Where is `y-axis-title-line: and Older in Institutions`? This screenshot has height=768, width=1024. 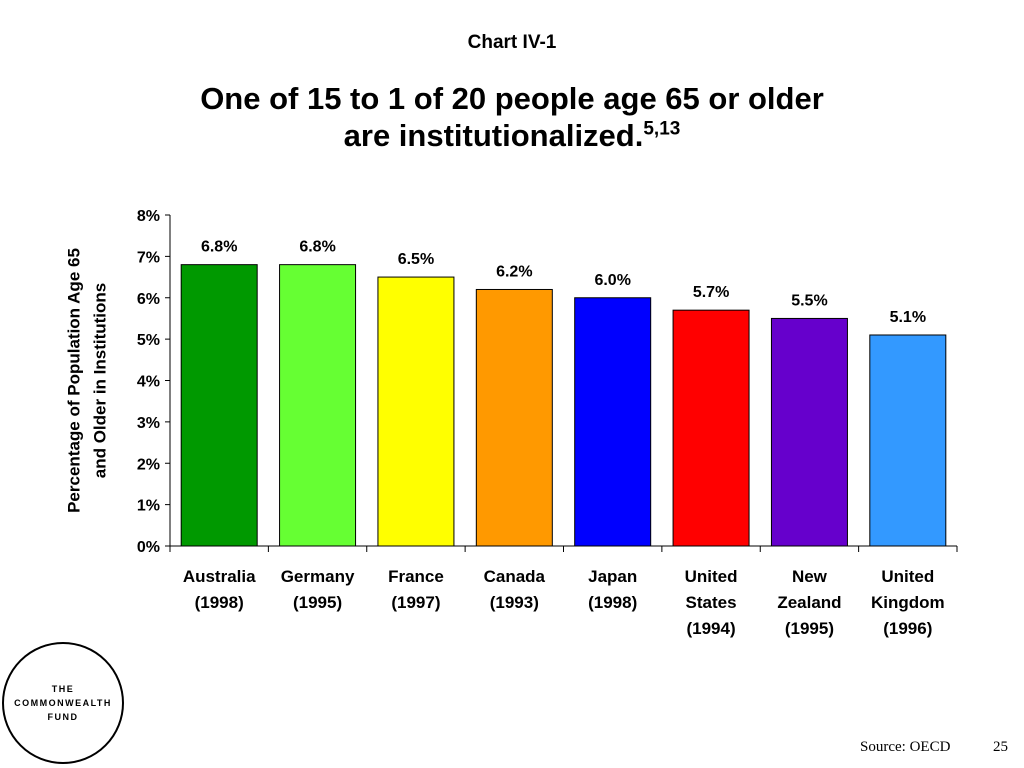
y-axis-title-line: and Older in Institutions is located at coordinates (99, 381).